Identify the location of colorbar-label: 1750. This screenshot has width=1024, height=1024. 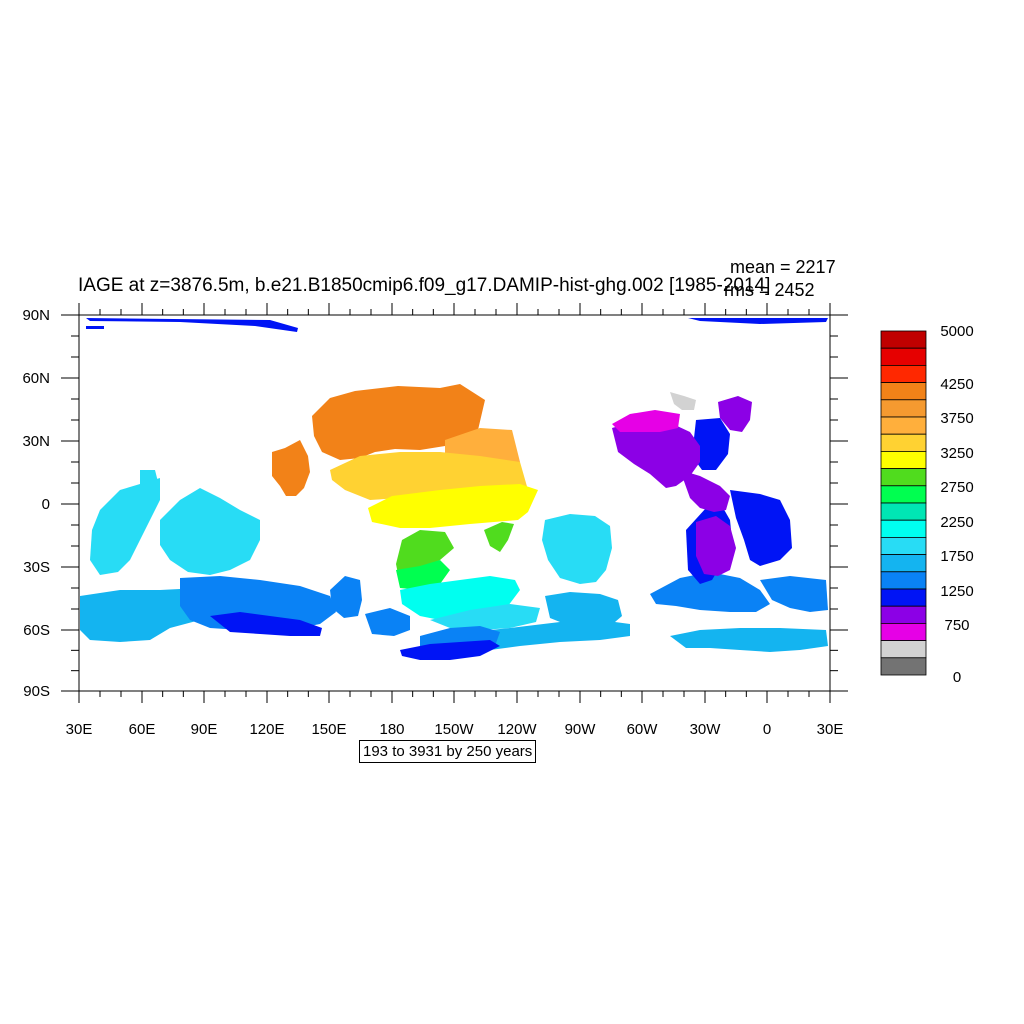
(956, 556).